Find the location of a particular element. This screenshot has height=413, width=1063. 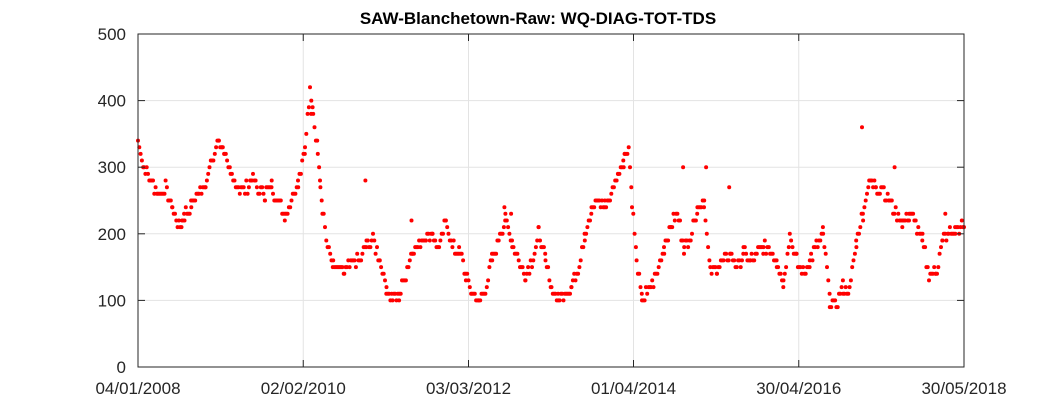

chart-title: SAW-Blanchetown-Raw: WQ-DIAG-TOT-TDS is located at coordinates (538, 18).